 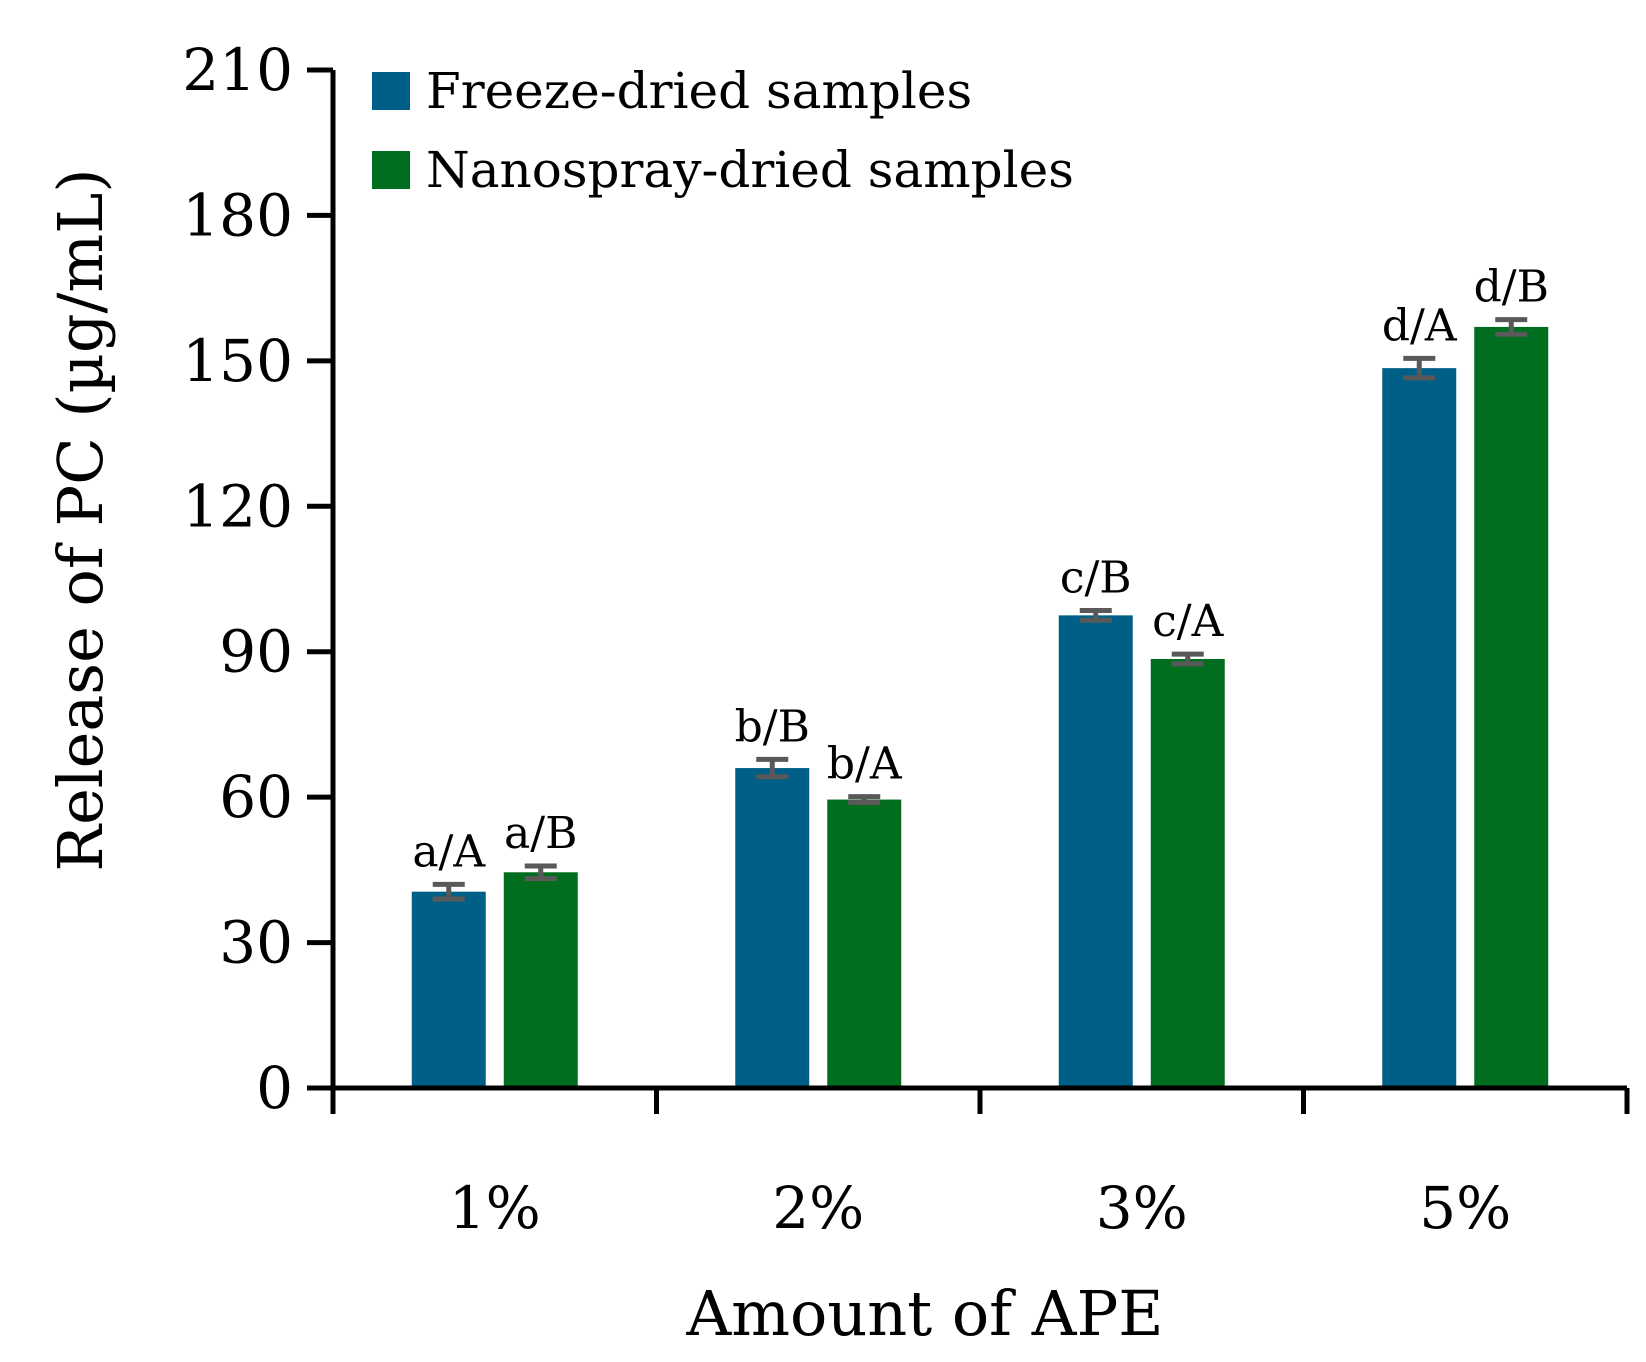 I want to click on x-tick-label: 3%, so click(x=1142, y=1208).